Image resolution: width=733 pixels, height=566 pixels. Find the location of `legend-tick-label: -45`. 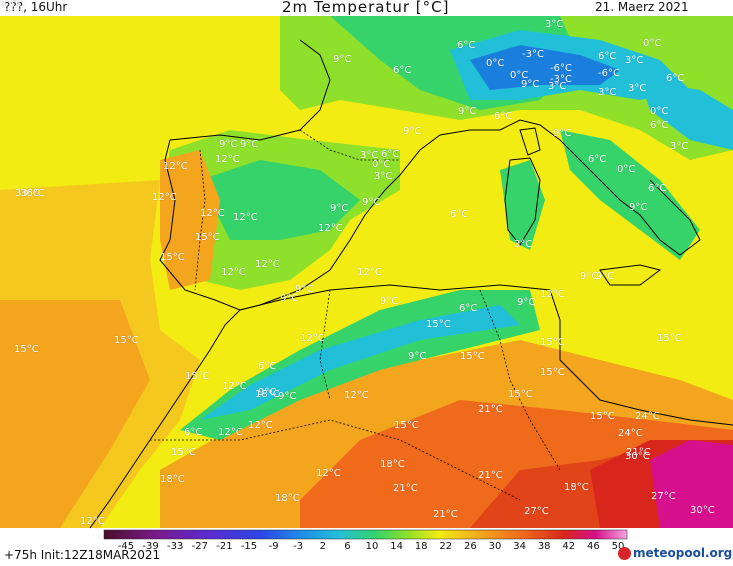

legend-tick-label: -45 is located at coordinates (126, 546).